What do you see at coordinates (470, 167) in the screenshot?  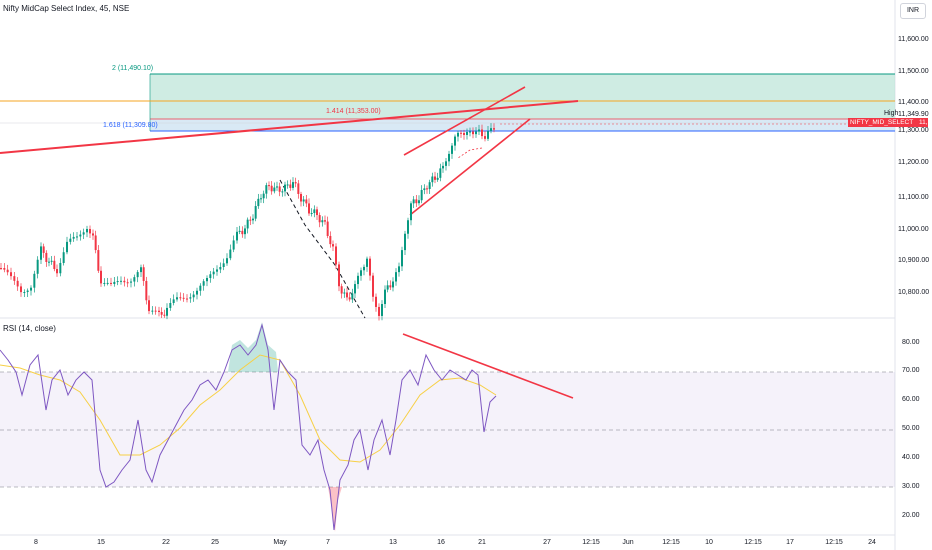 I see `wedge-lower-line` at bounding box center [470, 167].